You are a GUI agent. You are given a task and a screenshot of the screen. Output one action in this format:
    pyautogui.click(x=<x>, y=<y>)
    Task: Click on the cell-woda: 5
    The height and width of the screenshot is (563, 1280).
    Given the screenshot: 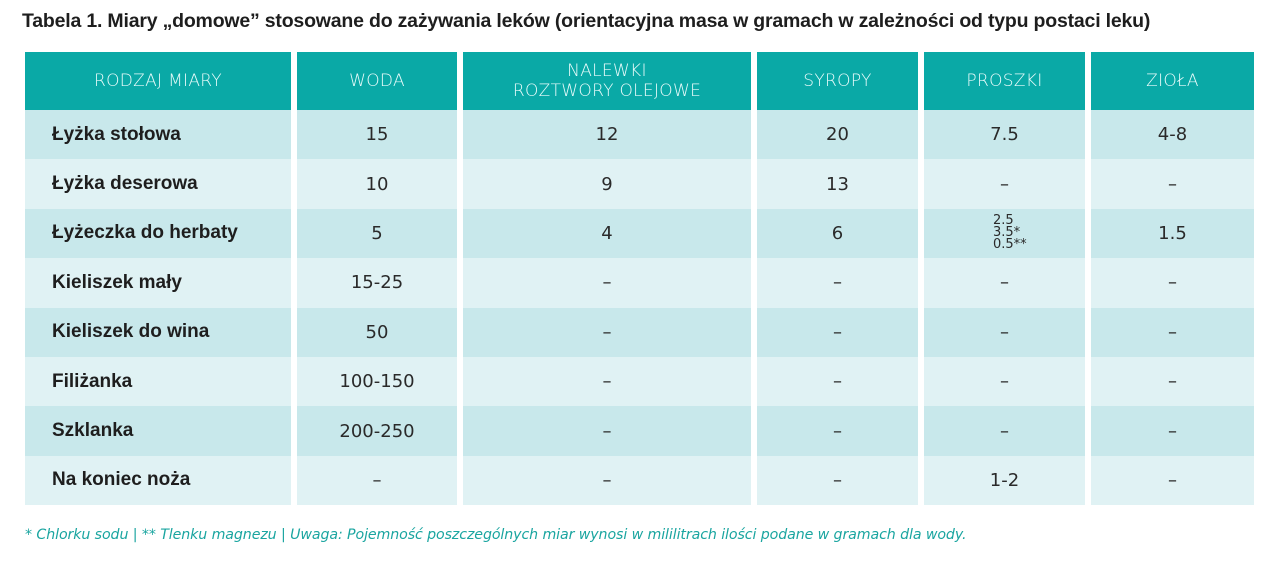 What is the action you would take?
    pyautogui.click(x=377, y=233)
    